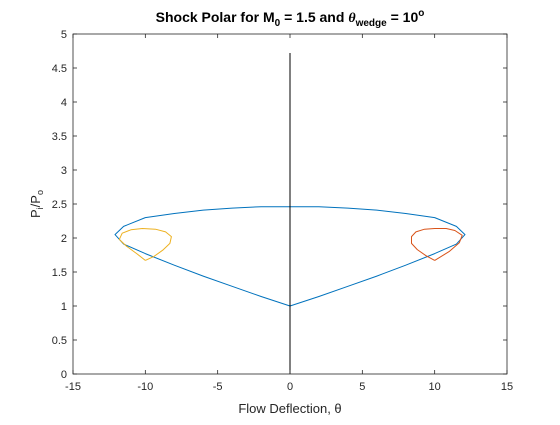 This screenshot has height=425, width=560. What do you see at coordinates (35, 213) in the screenshot?
I see `y-label-main: P` at bounding box center [35, 213].